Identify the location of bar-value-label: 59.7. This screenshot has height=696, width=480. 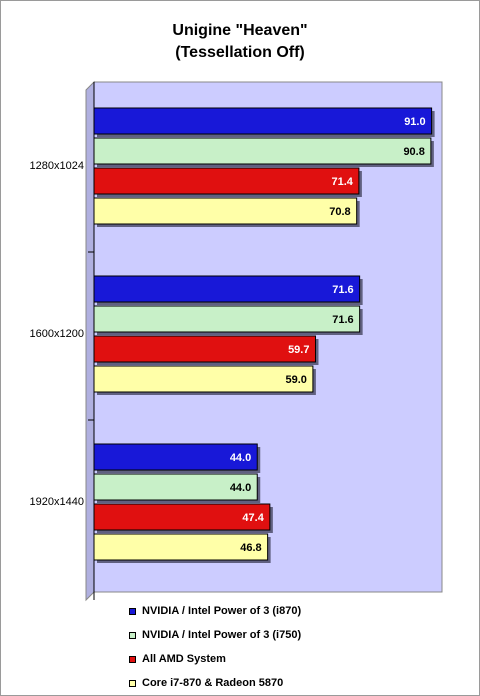
(298, 350).